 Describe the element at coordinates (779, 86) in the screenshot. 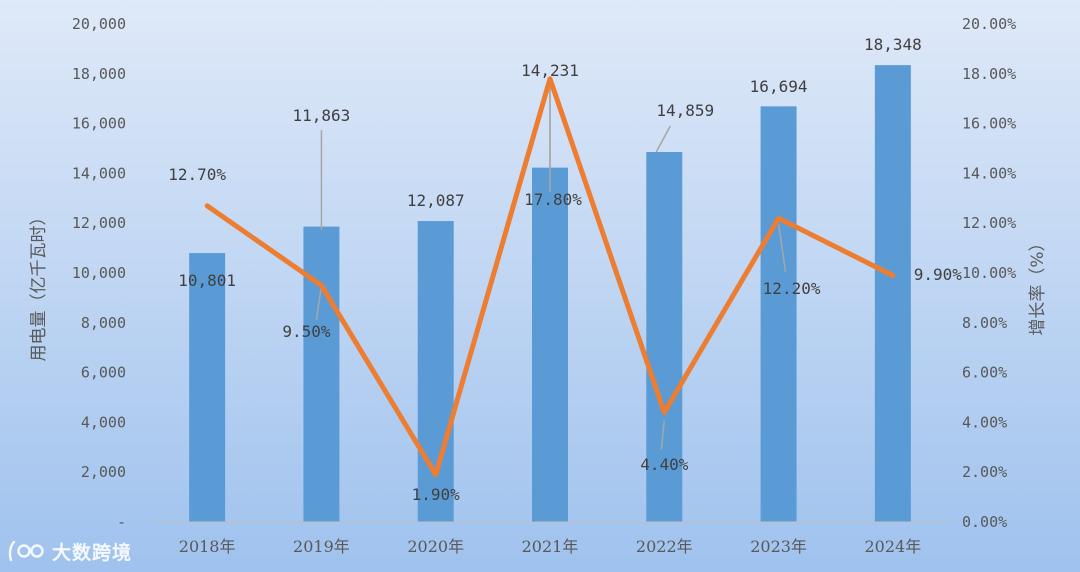

I see `bar-value-label: 16,694` at that location.